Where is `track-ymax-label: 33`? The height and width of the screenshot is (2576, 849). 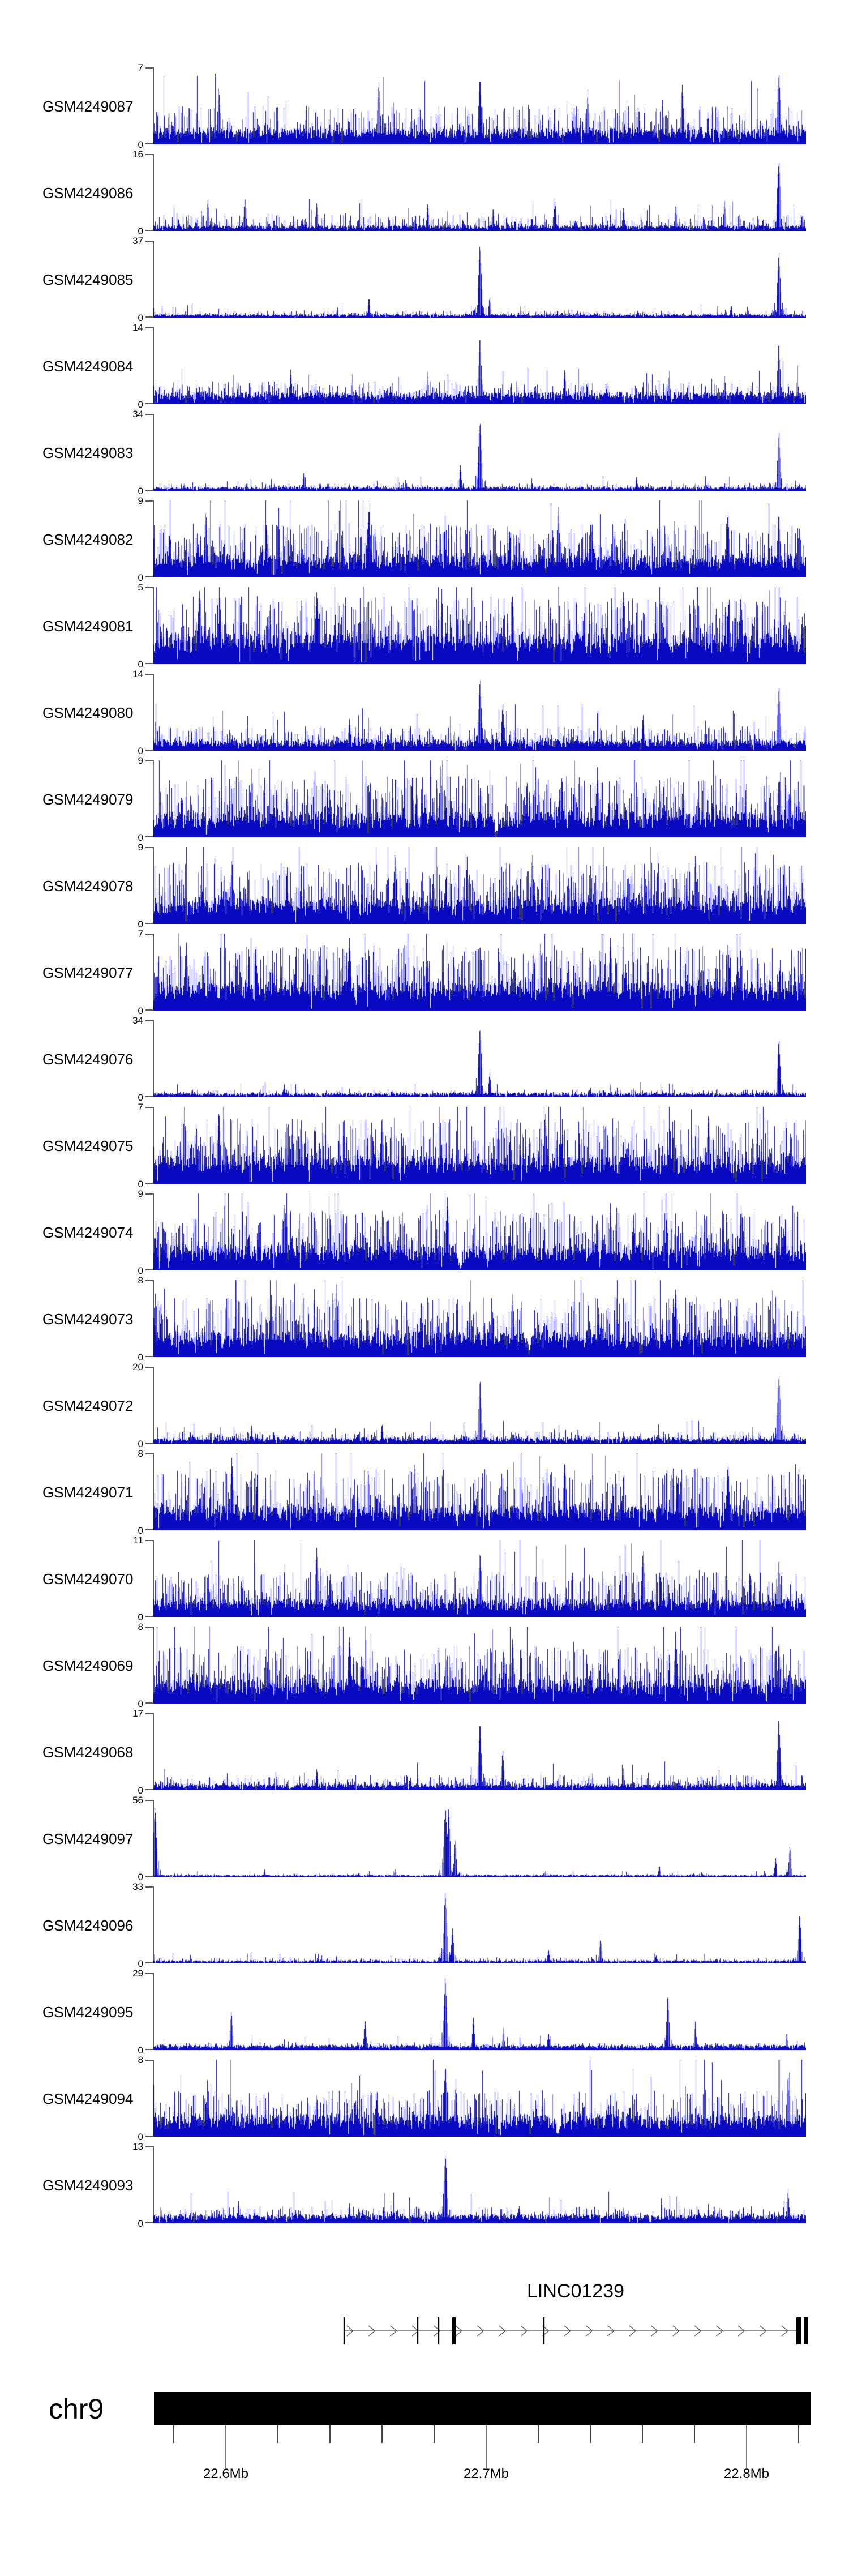
track-ymax-label: 33 is located at coordinates (137, 1886).